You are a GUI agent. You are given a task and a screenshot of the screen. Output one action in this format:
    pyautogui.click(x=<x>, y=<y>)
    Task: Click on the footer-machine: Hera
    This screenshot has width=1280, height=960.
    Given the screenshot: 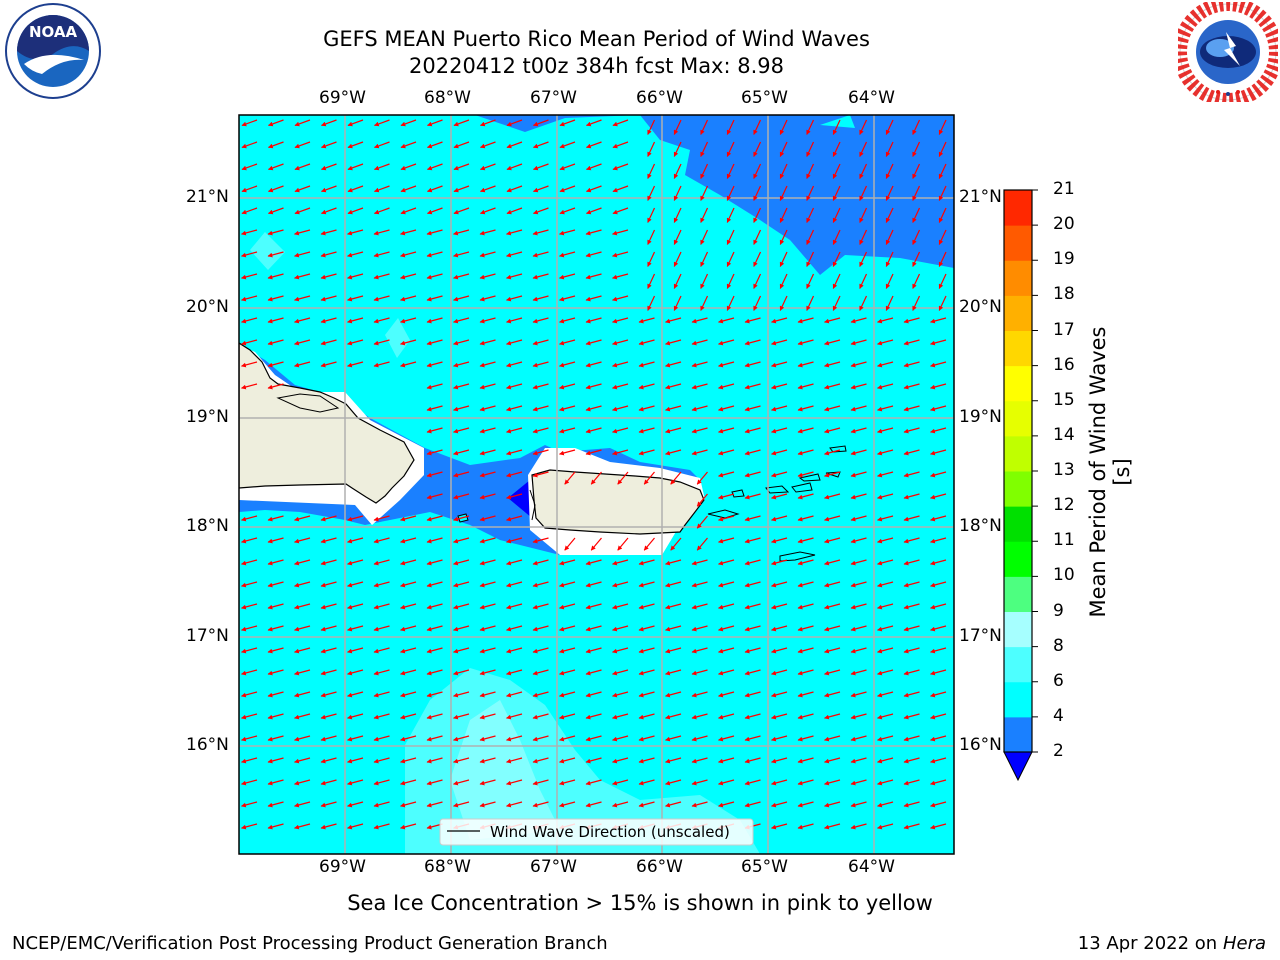 What is the action you would take?
    pyautogui.click(x=1244, y=943)
    